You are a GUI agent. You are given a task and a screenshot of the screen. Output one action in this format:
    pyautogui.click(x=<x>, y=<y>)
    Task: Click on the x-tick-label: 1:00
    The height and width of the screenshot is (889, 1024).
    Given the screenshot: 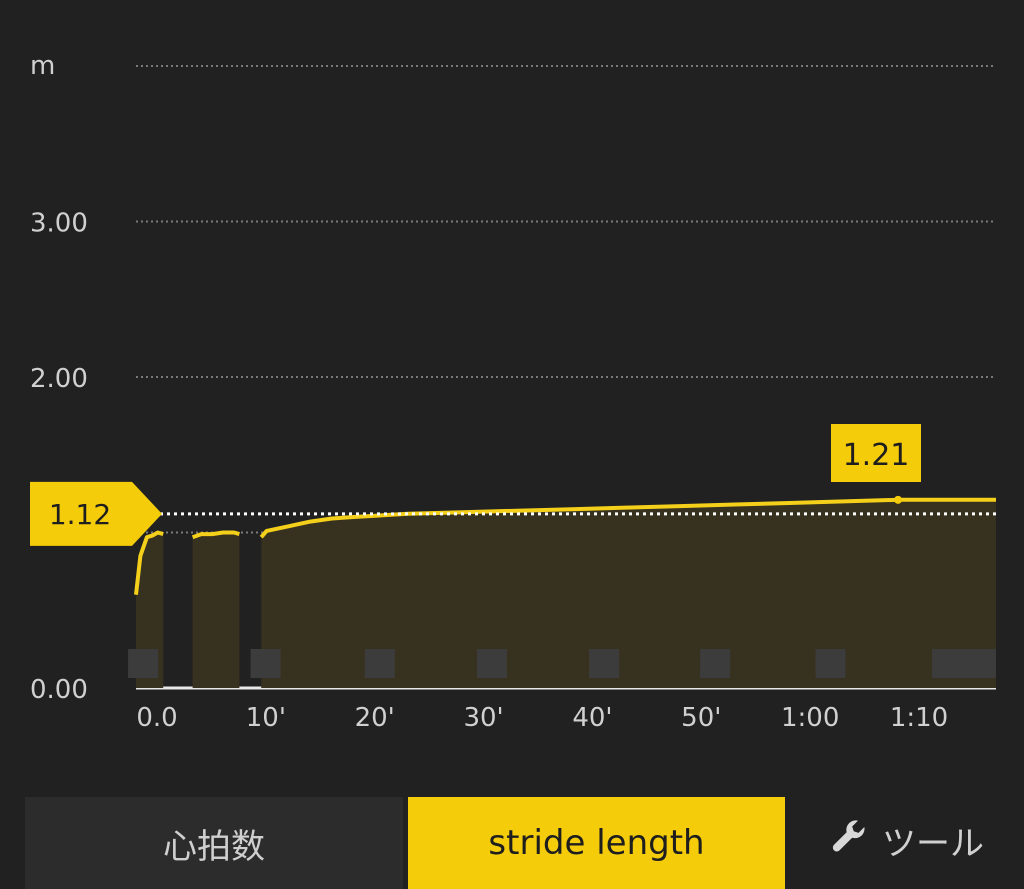 What is the action you would take?
    pyautogui.click(x=810, y=718)
    